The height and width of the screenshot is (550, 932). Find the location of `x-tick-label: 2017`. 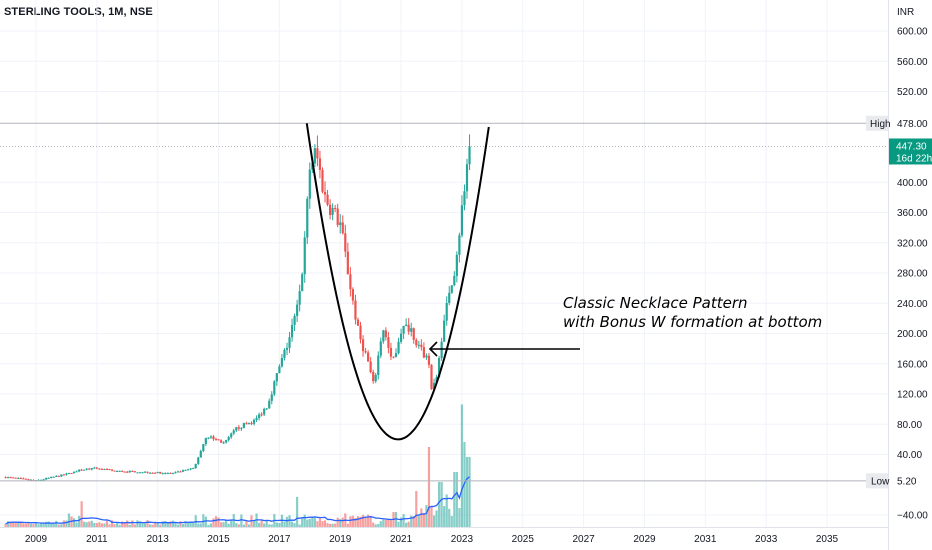

x-tick-label: 2017 is located at coordinates (279, 539).